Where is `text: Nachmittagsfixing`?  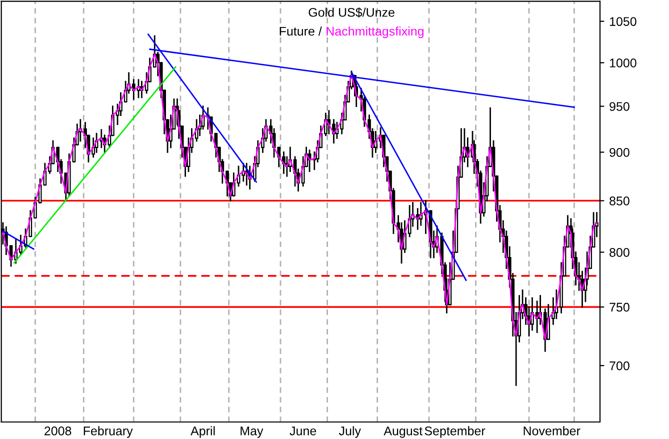
text: Nachmittagsfixing is located at coordinates (375, 32).